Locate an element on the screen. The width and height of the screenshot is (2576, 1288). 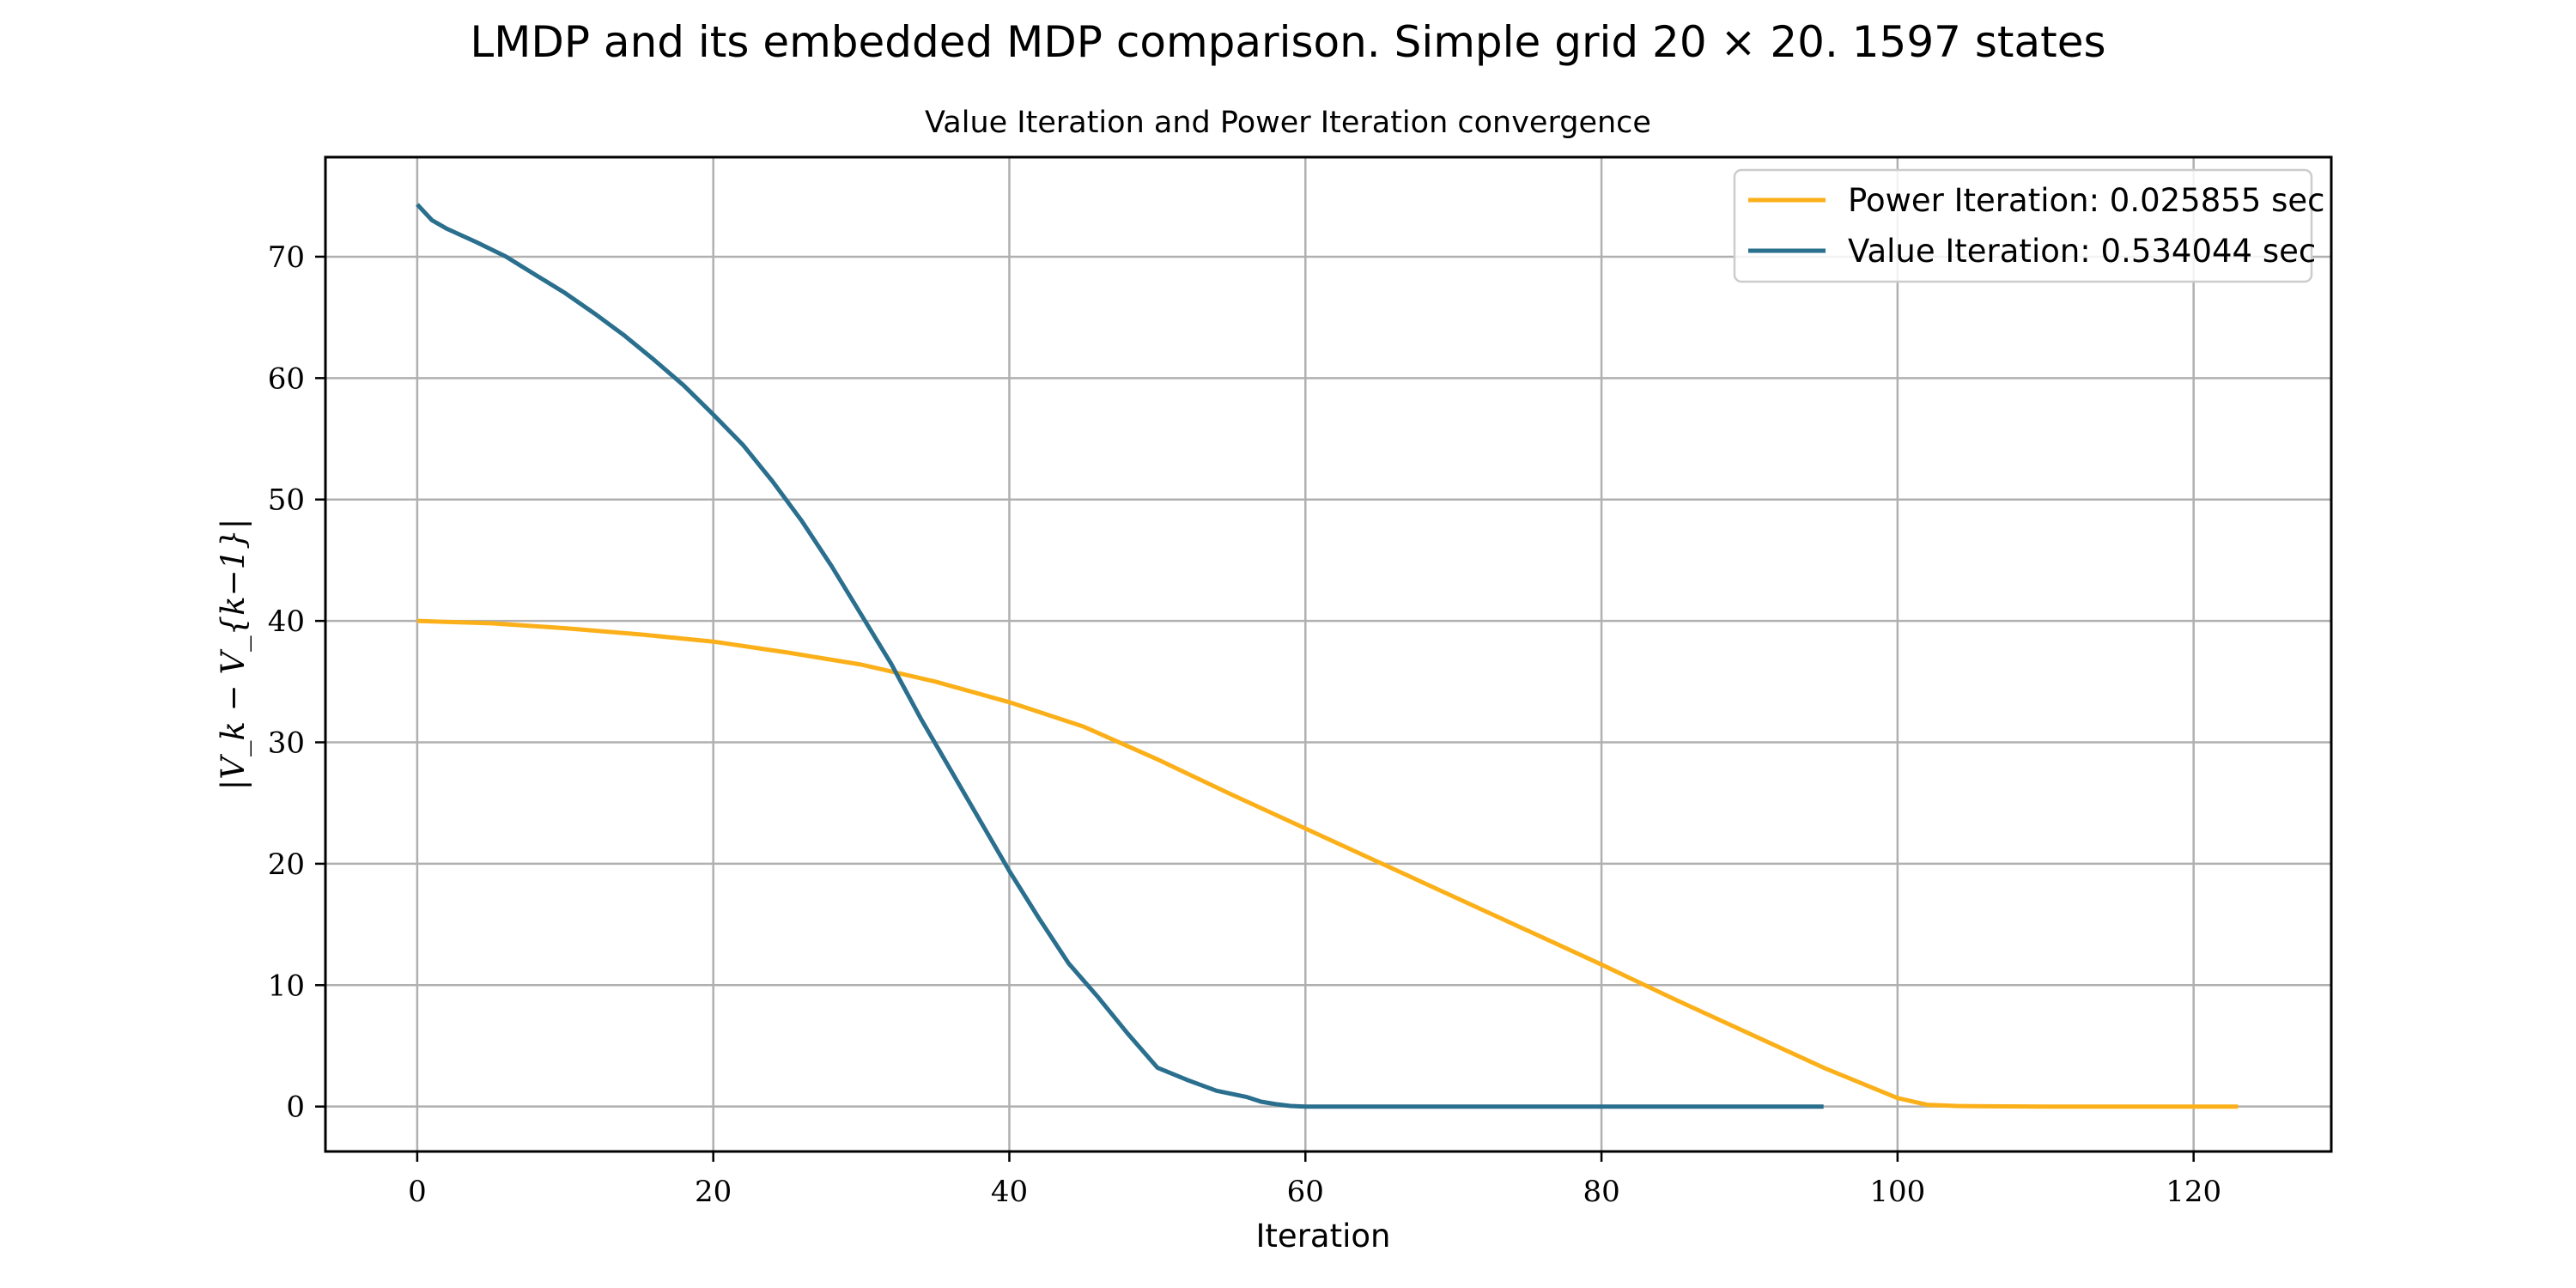
legend-label-value-iteration: Value Iteration: 0.534044 sec is located at coordinates (2082, 251).